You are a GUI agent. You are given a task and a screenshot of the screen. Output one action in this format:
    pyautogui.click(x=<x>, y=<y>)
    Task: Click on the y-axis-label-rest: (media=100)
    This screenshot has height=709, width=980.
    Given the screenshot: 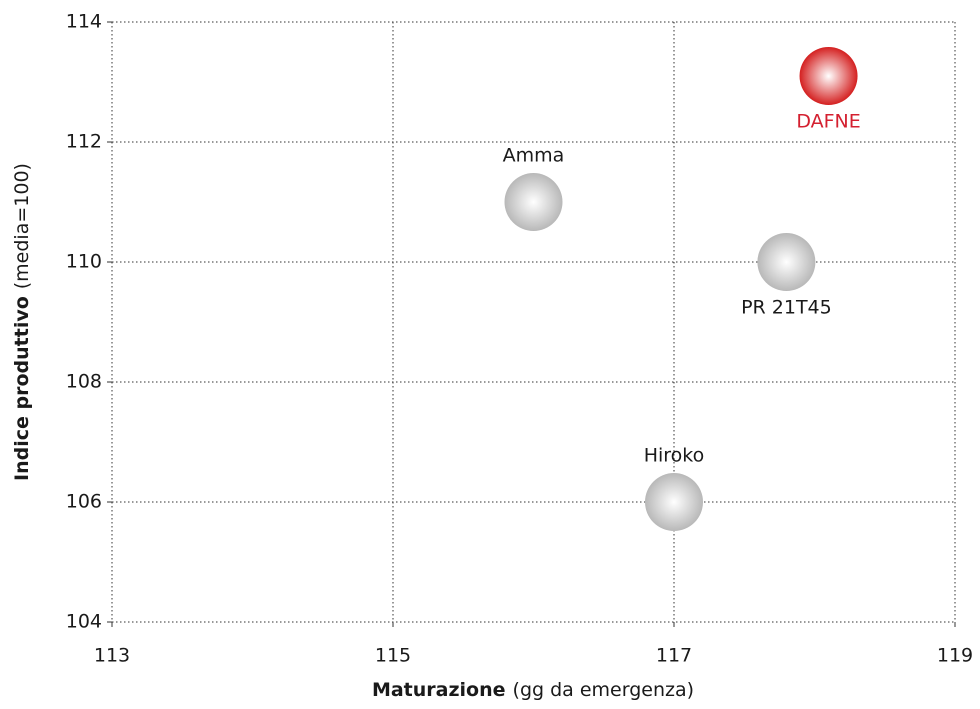 What is the action you would take?
    pyautogui.click(x=22, y=226)
    